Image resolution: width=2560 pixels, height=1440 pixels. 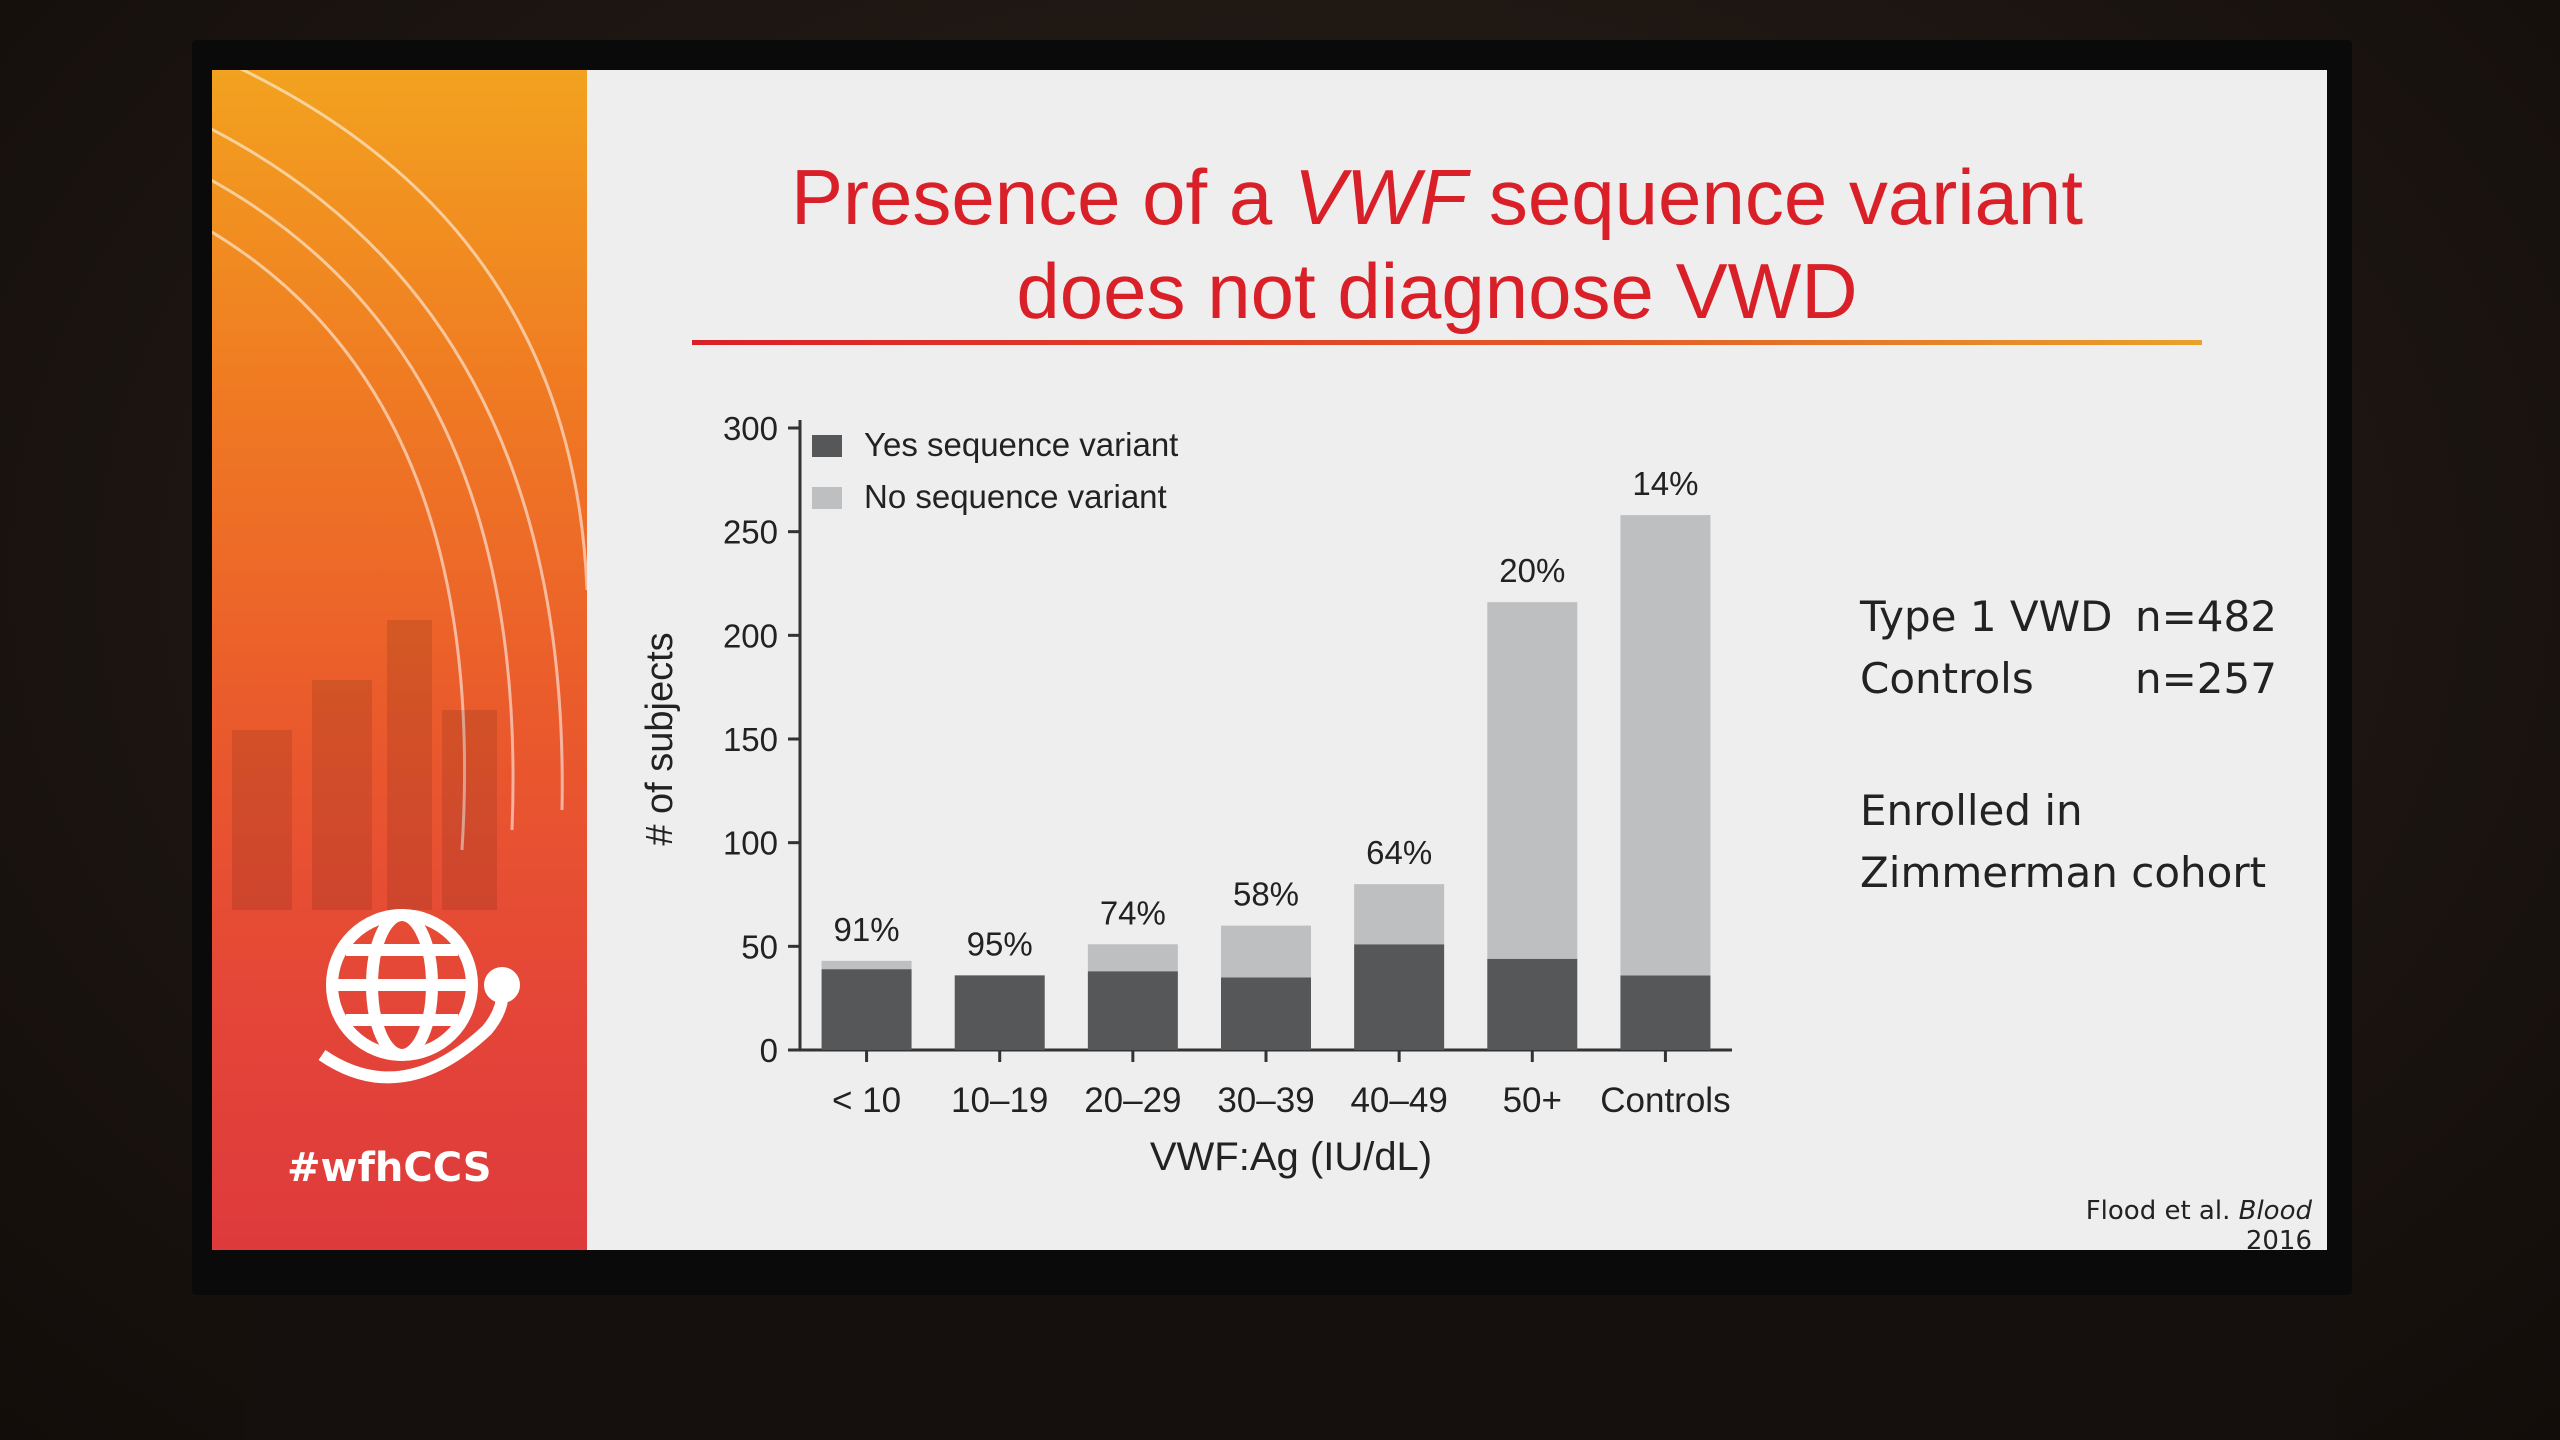 I want to click on enrollment-note: Enrolled in Zimmerman cohort, so click(x=2063, y=841).